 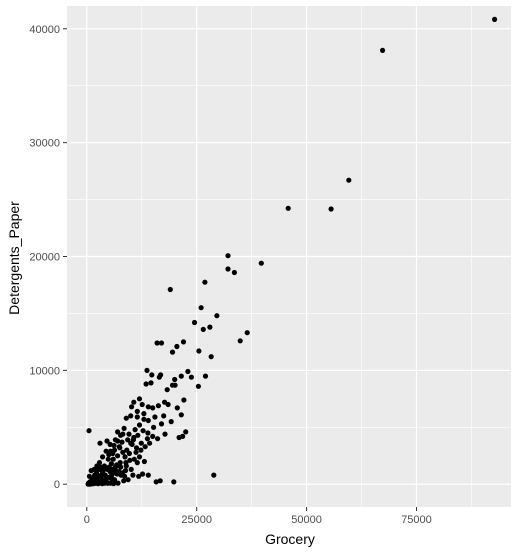 What do you see at coordinates (306, 520) in the screenshot?
I see `x-tick-label-2: 50000` at bounding box center [306, 520].